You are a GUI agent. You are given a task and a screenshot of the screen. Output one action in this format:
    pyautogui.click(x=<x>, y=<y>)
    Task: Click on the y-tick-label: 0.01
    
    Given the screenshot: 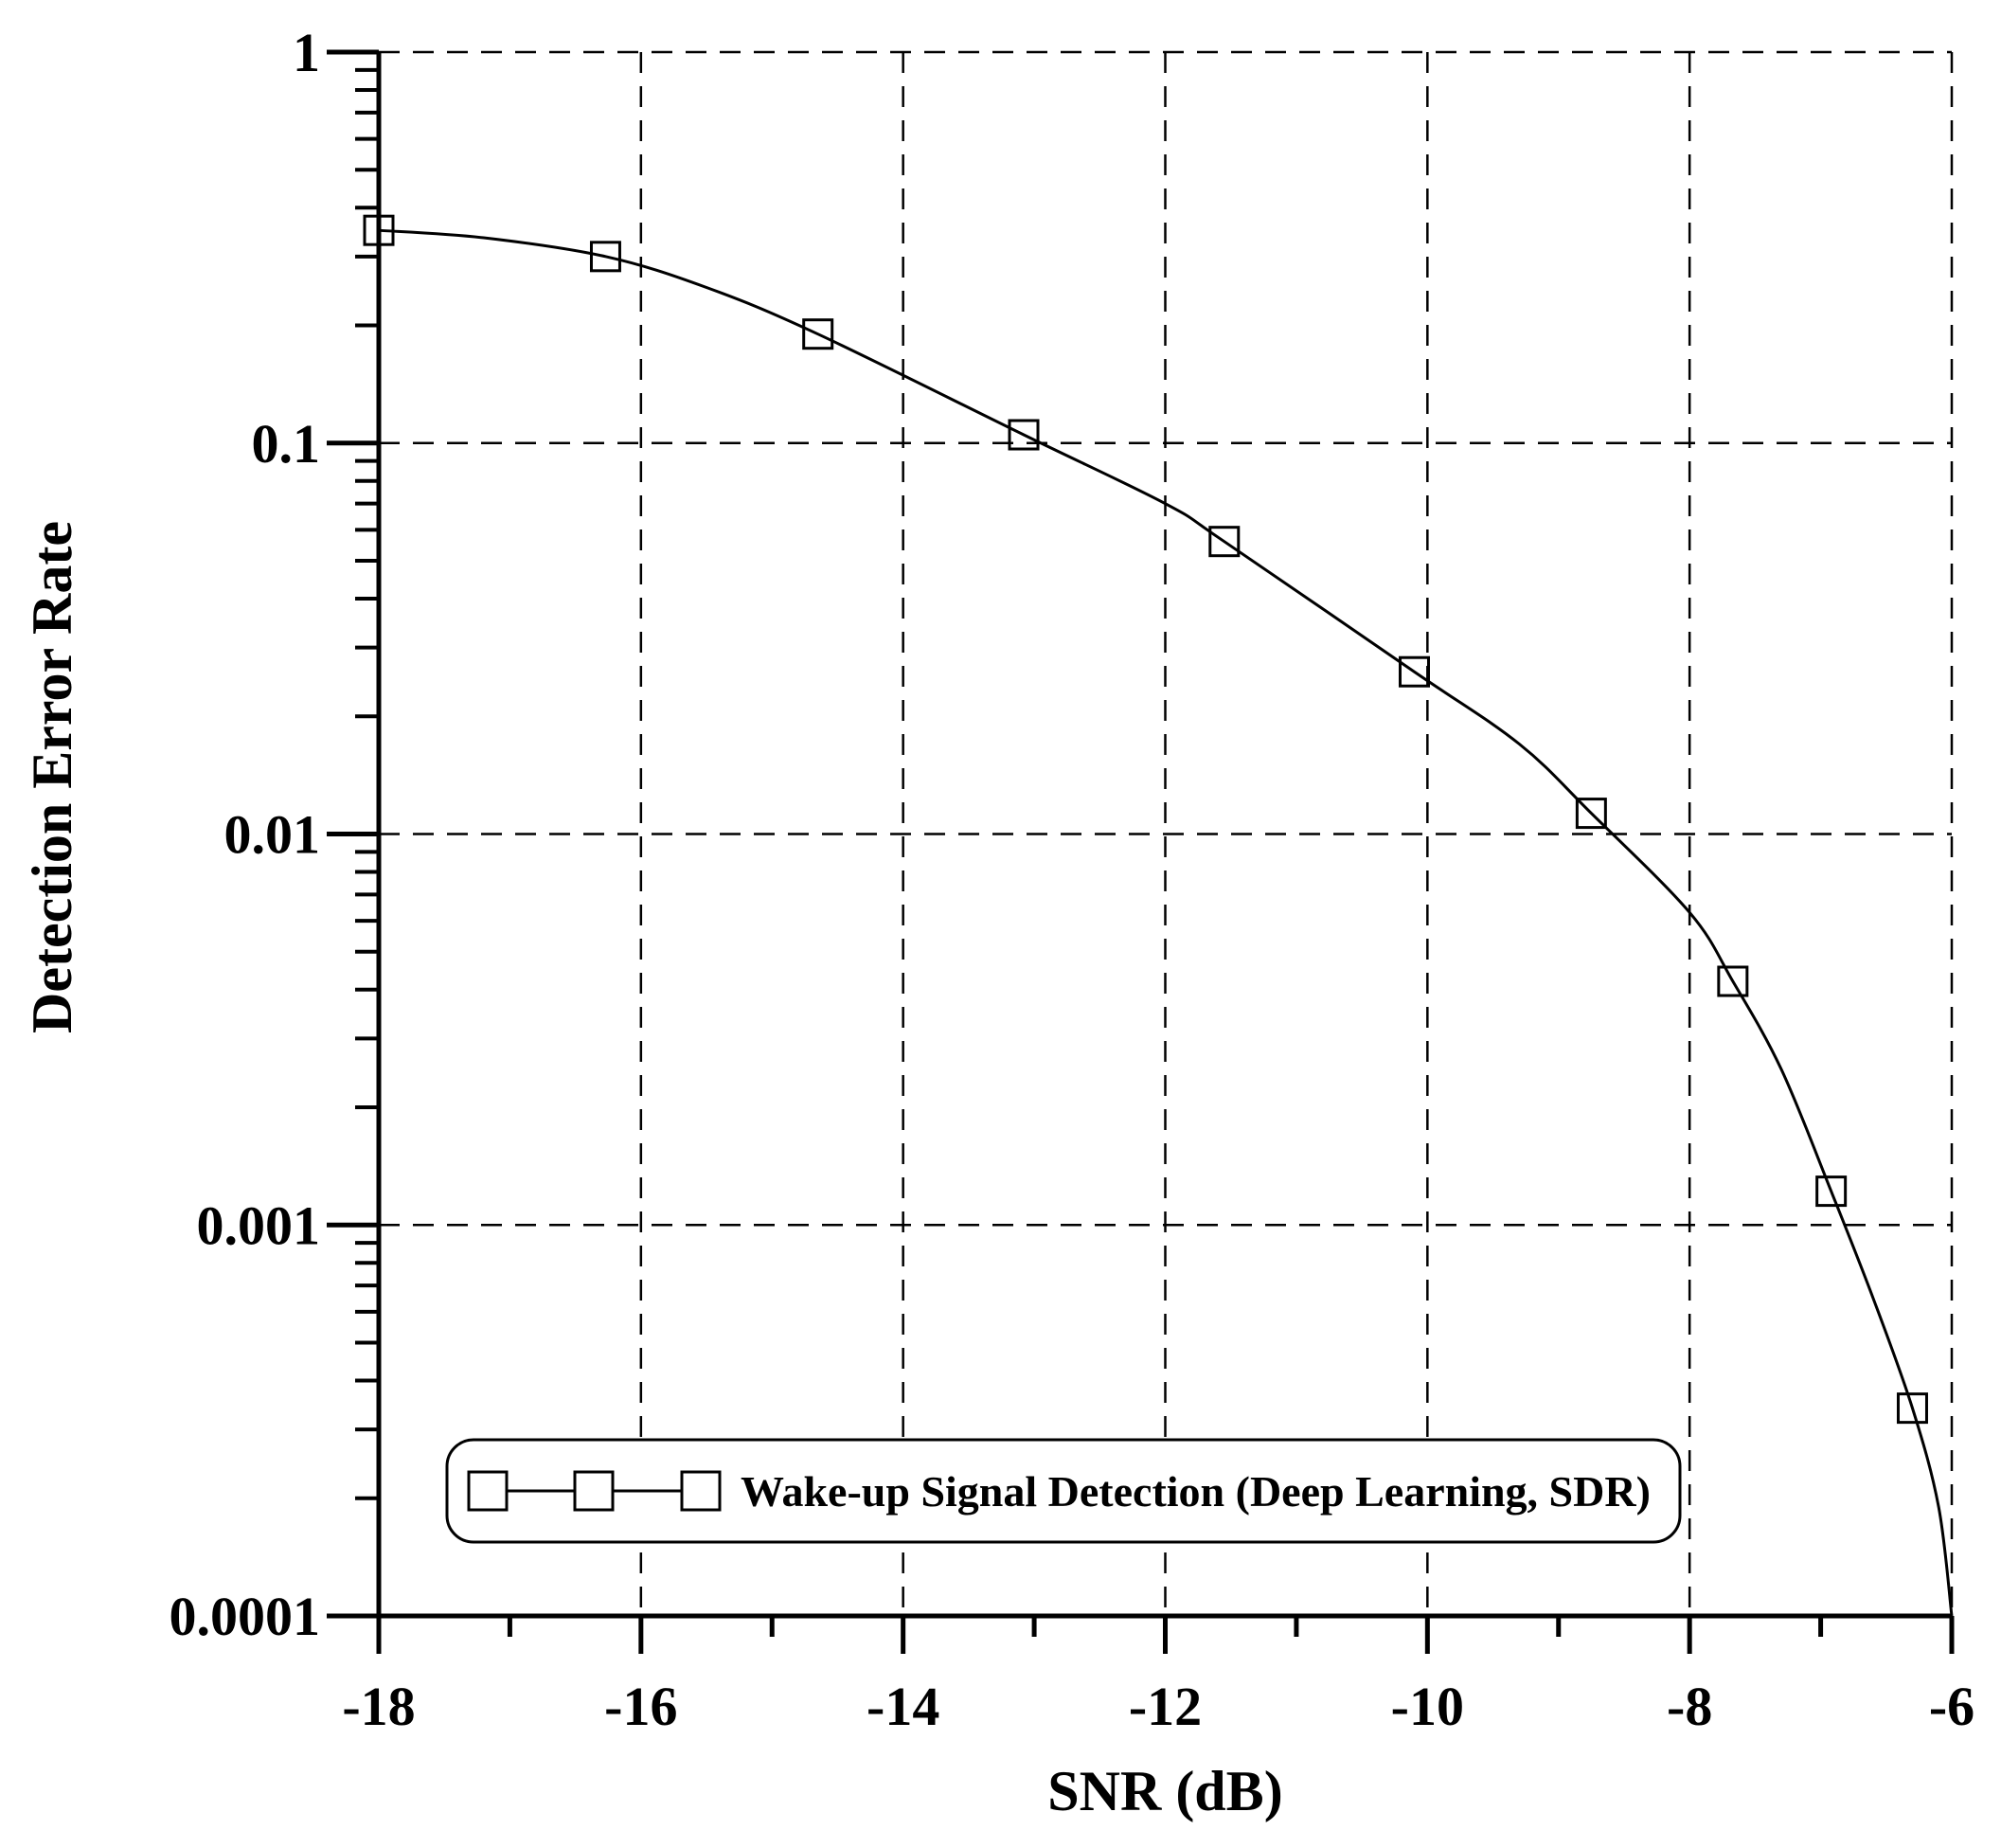 What is the action you would take?
    pyautogui.click(x=272, y=835)
    